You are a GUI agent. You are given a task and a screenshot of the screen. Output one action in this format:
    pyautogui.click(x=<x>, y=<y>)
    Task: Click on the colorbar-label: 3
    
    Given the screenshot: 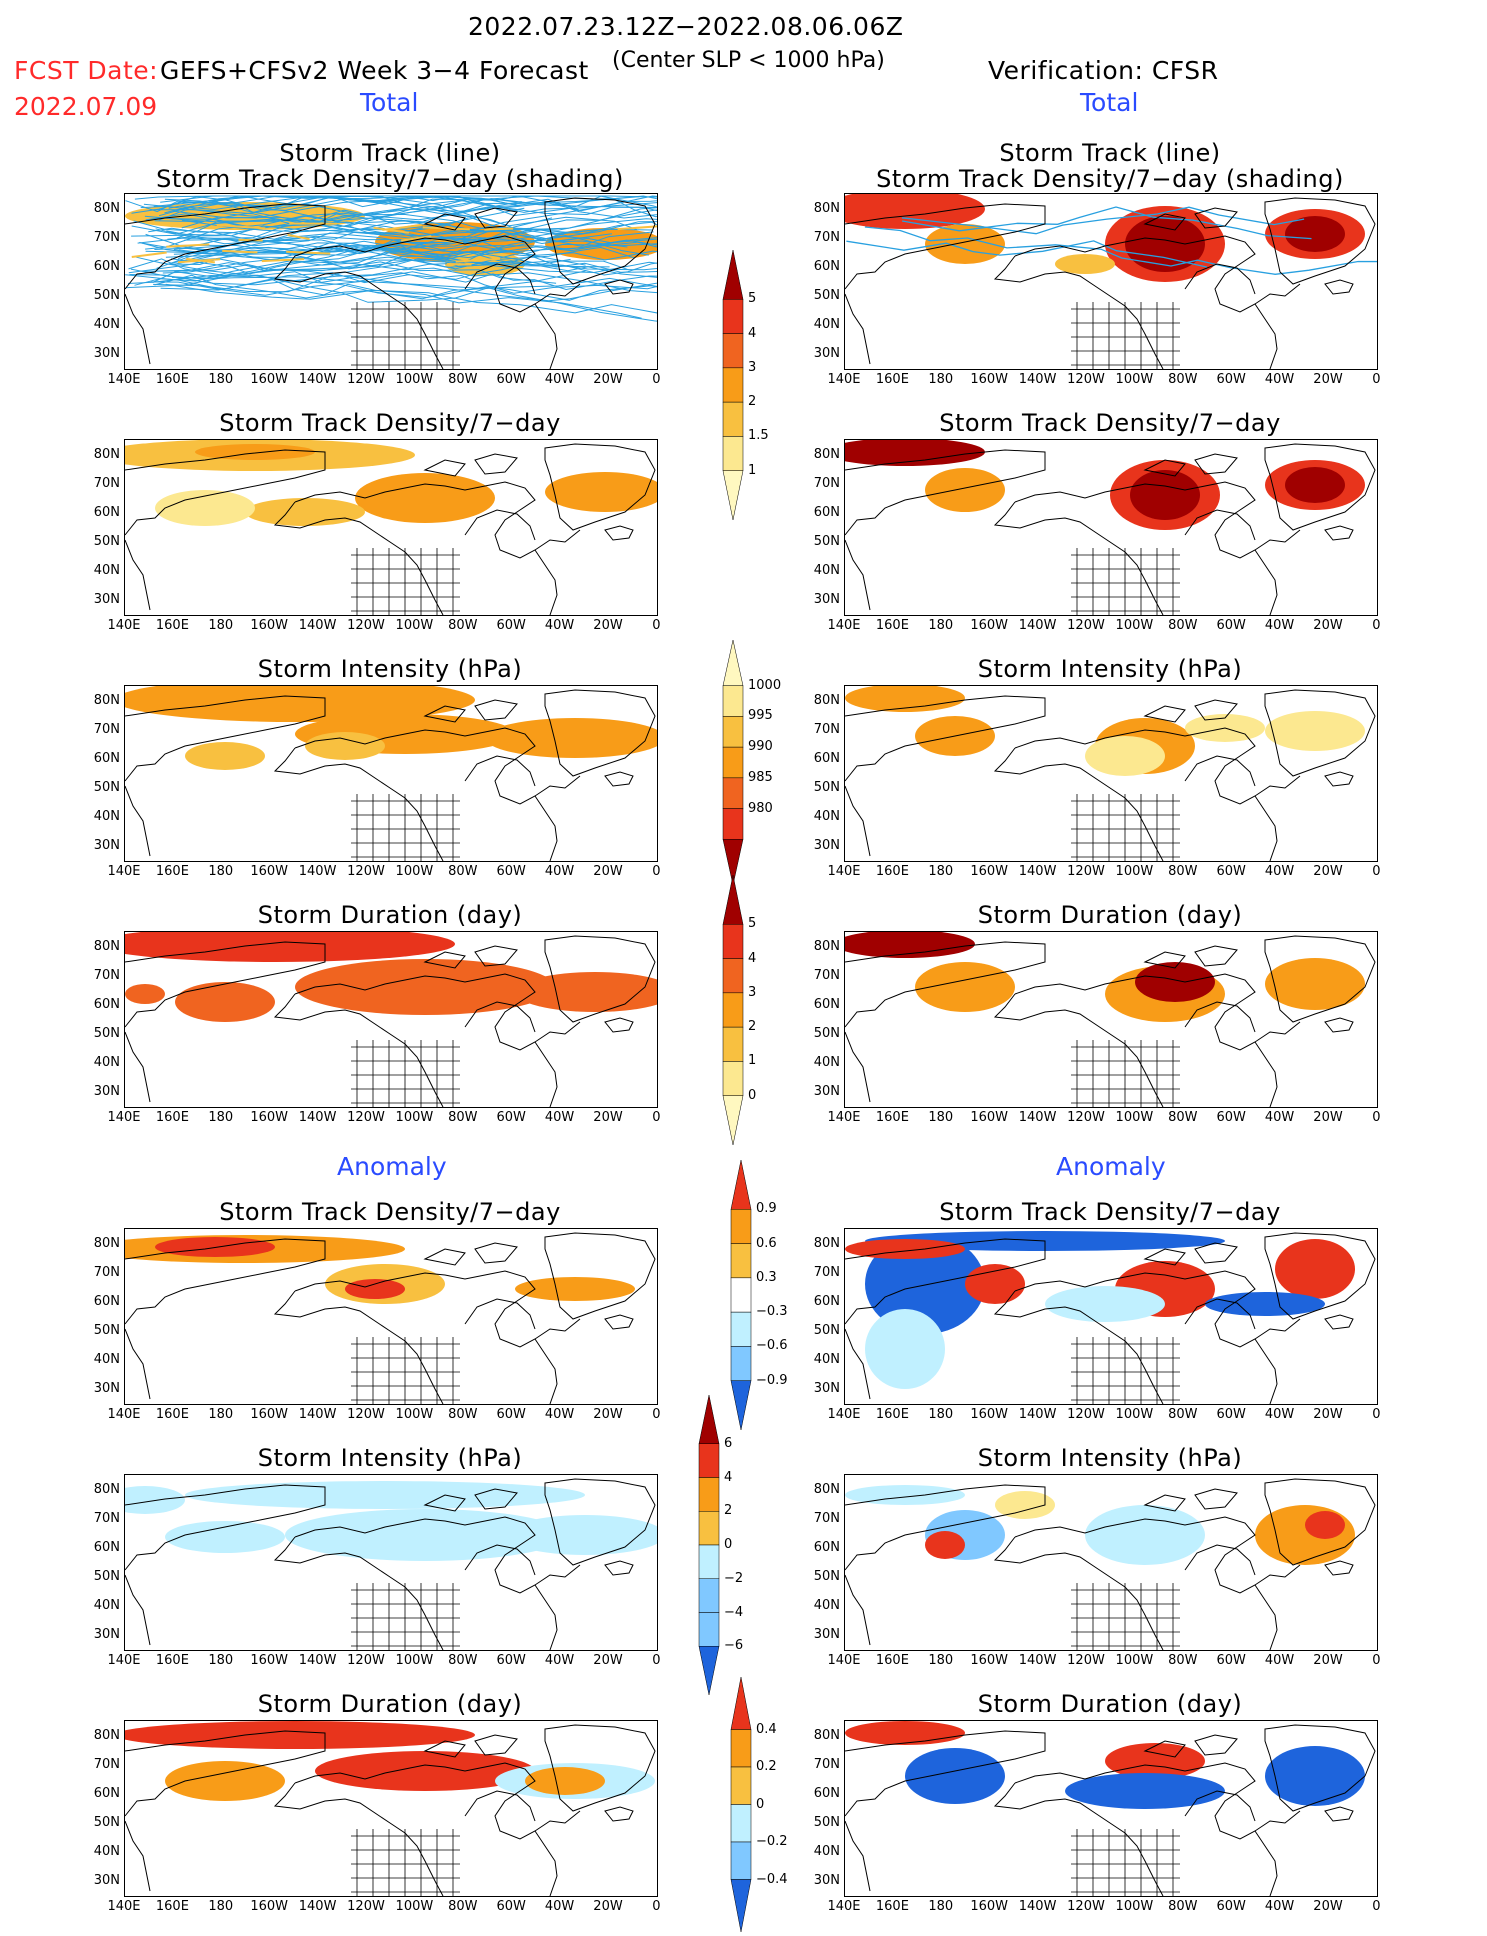 What is the action you would take?
    pyautogui.click(x=752, y=367)
    